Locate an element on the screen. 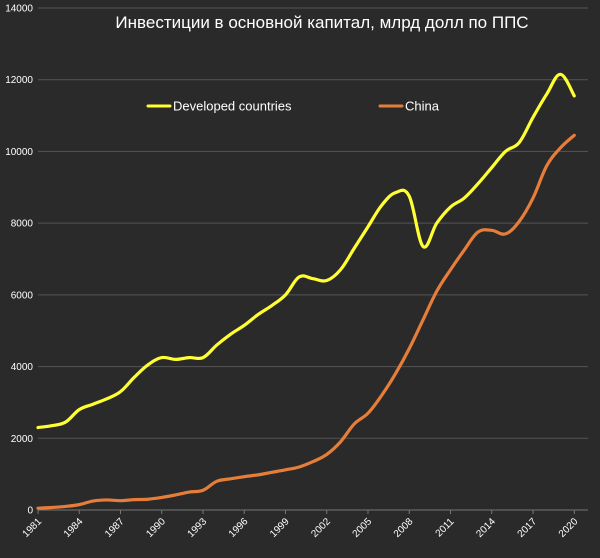  y-tick-label: 8000 is located at coordinates (22, 224).